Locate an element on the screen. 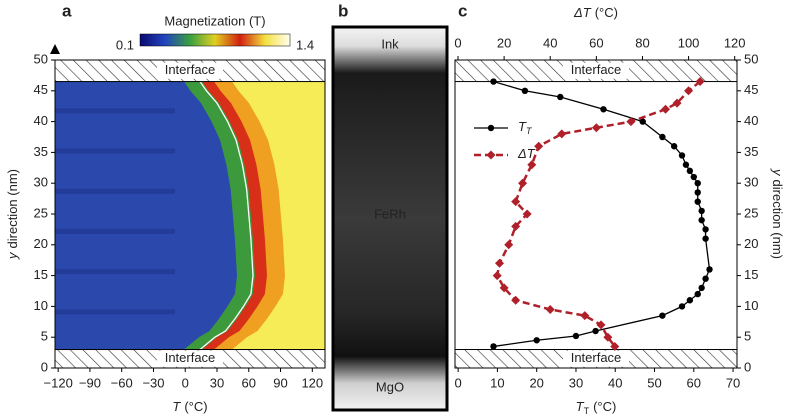  x-tick-label: 40 is located at coordinates (615, 382).